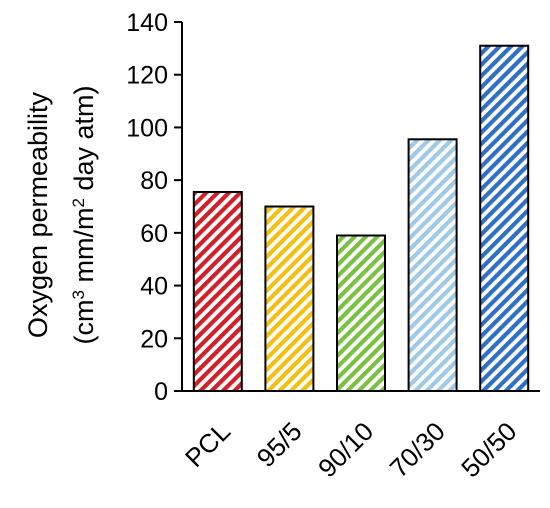  Describe the element at coordinates (154, 287) in the screenshot. I see `y-tick-label: 40` at that location.